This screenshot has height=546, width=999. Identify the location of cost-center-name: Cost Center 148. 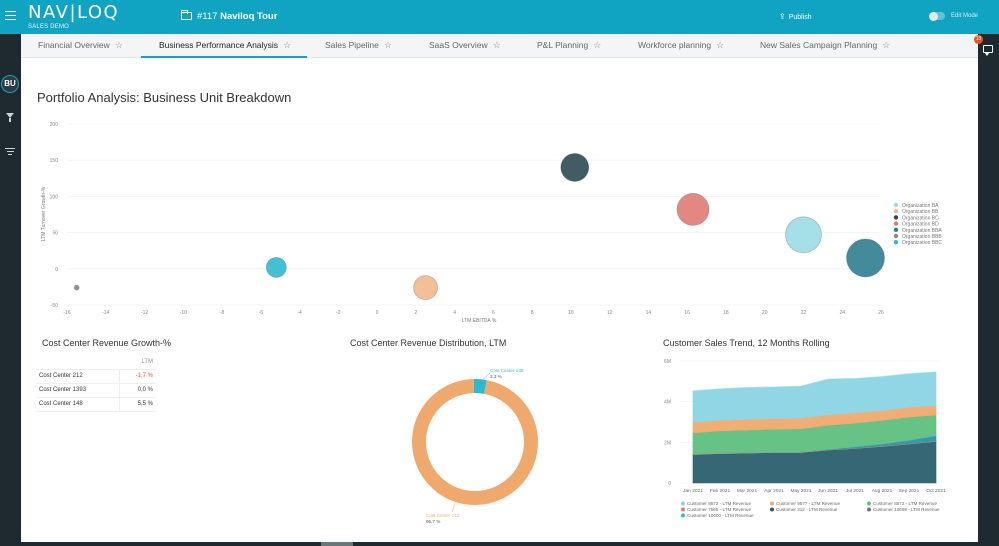
(78, 404).